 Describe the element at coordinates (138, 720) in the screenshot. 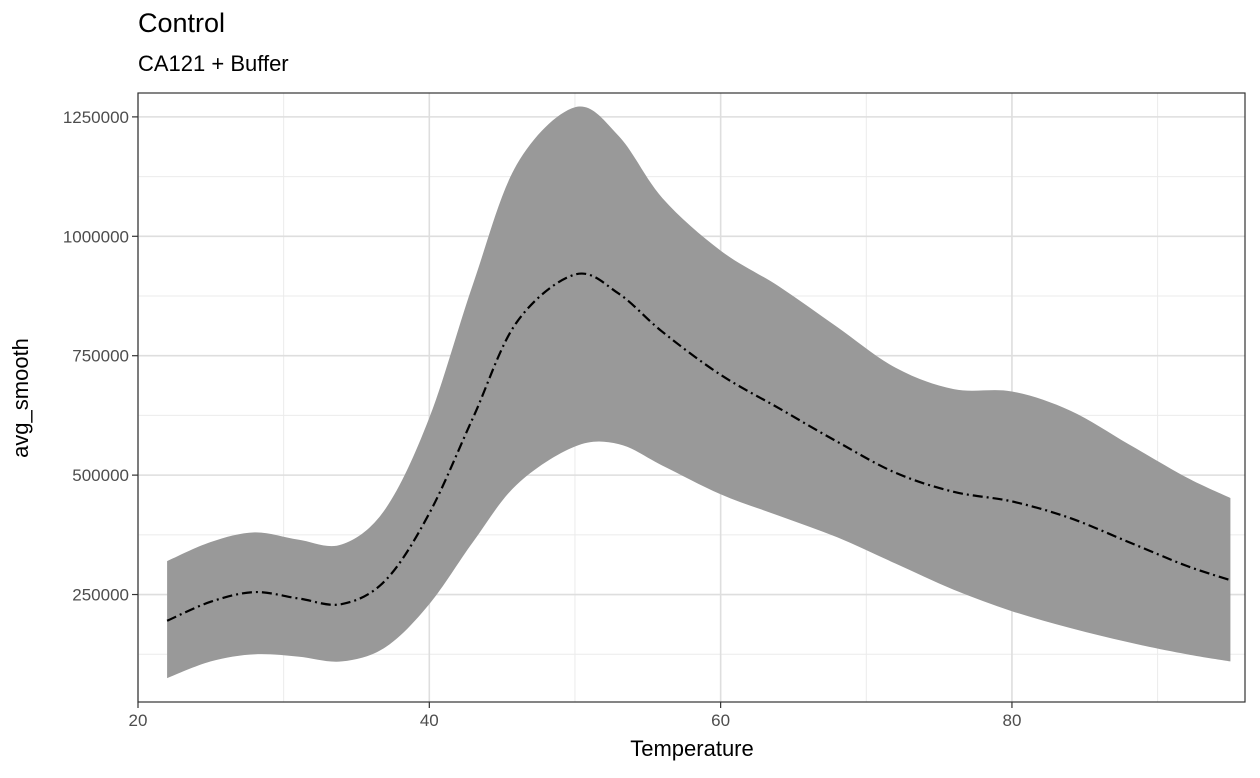

I see `x-tick-label: 20` at that location.